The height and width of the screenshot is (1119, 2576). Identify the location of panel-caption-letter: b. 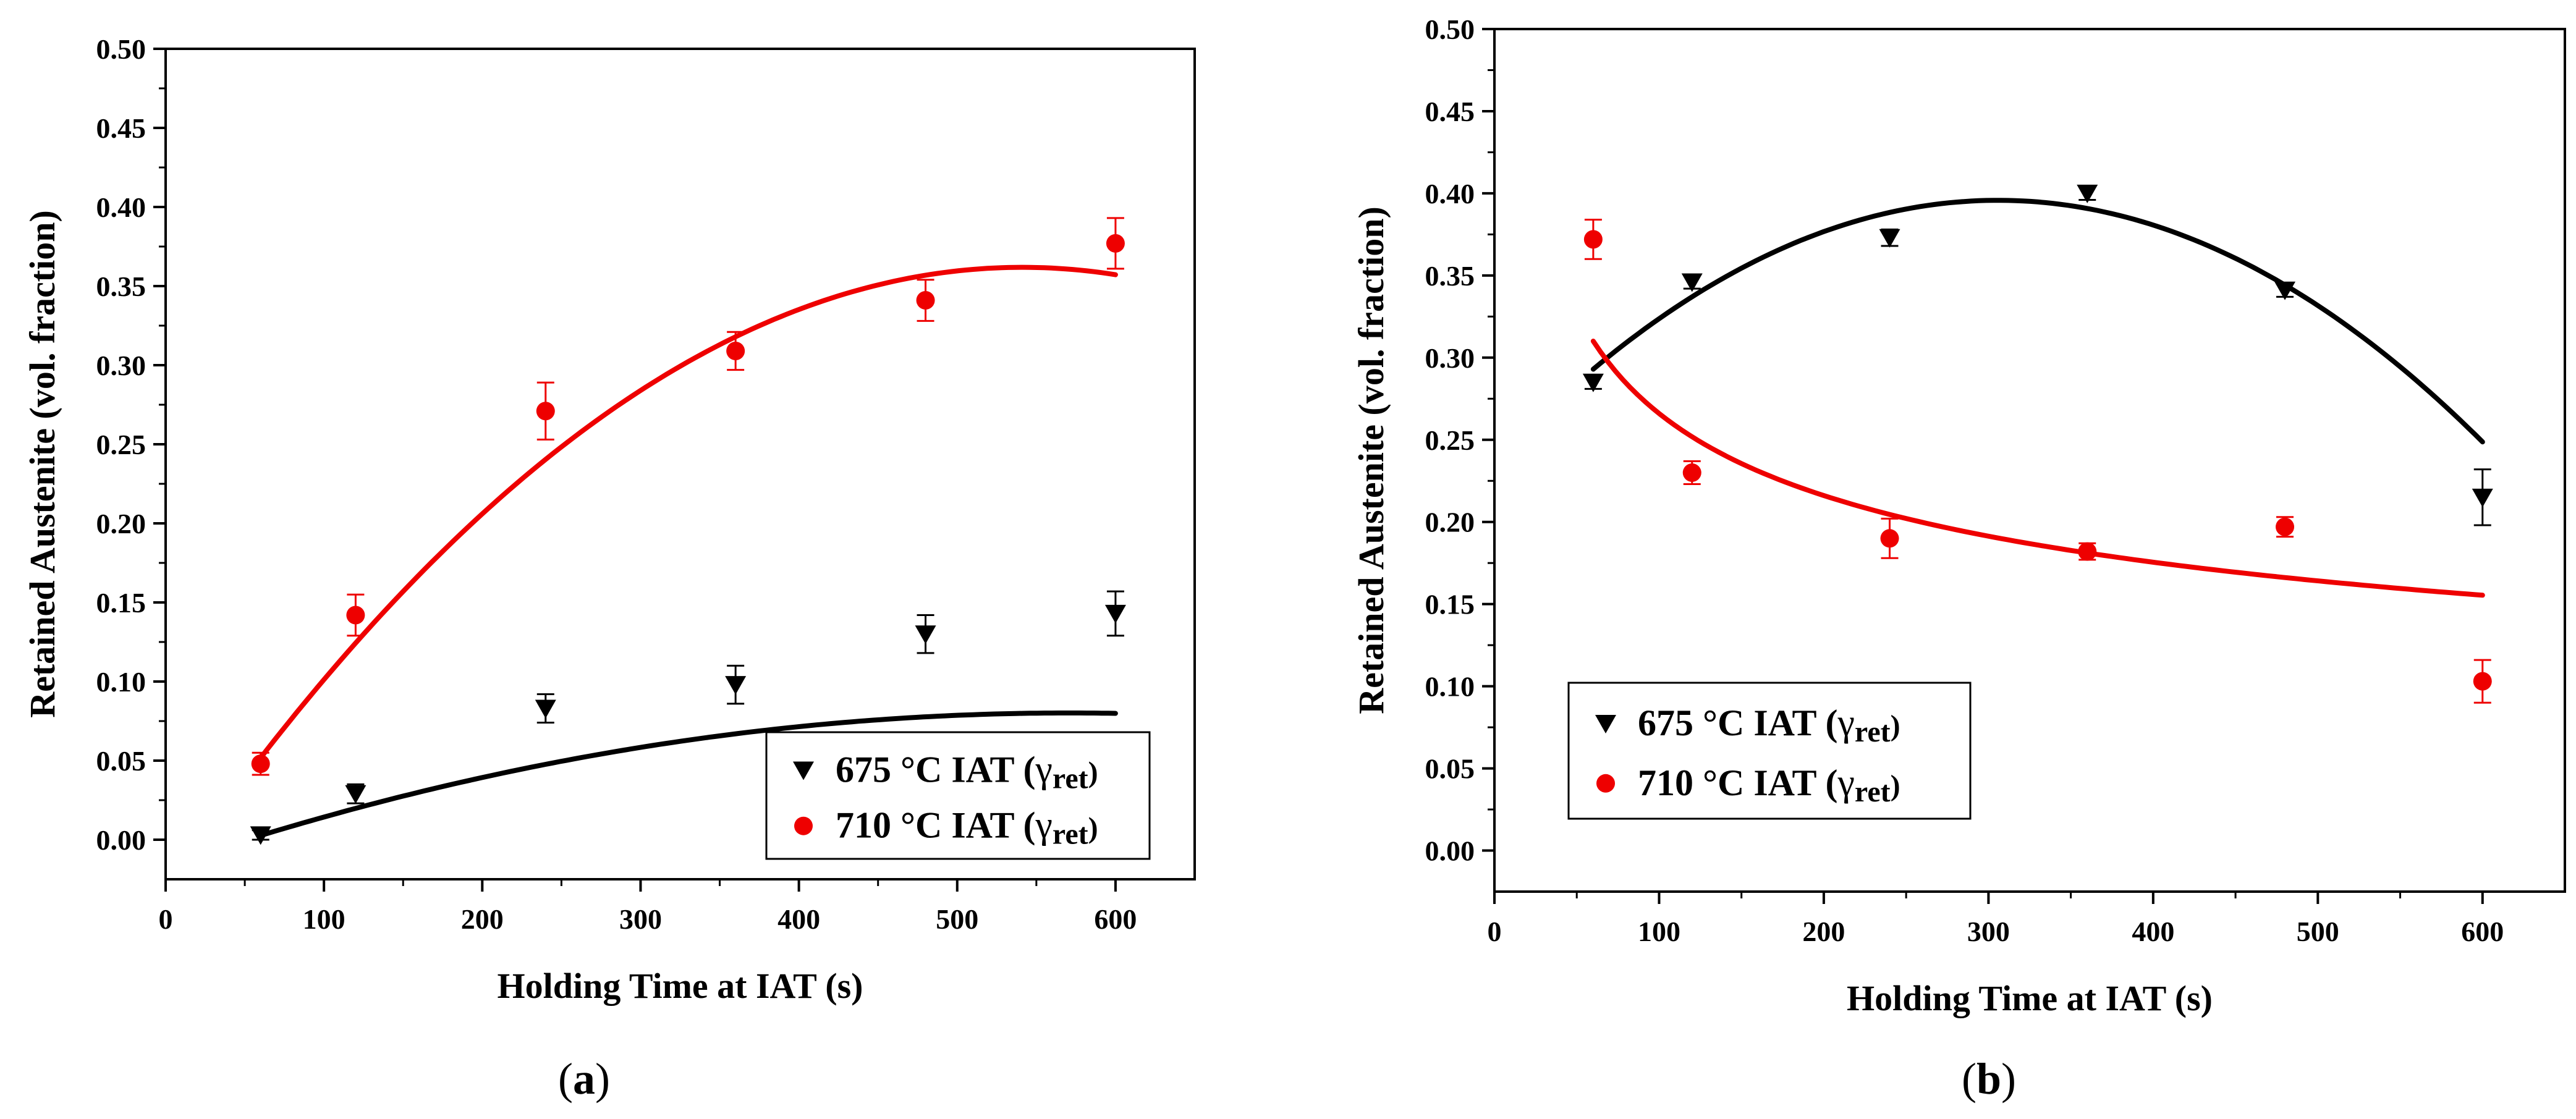
(1988, 1079).